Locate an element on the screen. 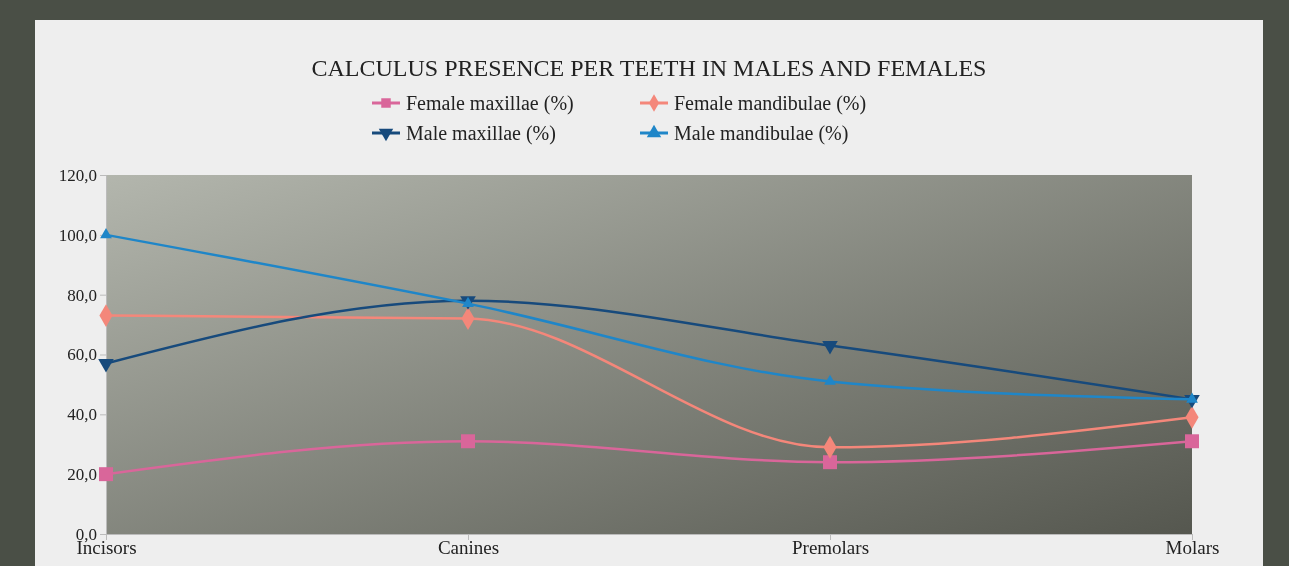 The height and width of the screenshot is (566, 1289). x-tick-label: Premolars is located at coordinates (830, 548).